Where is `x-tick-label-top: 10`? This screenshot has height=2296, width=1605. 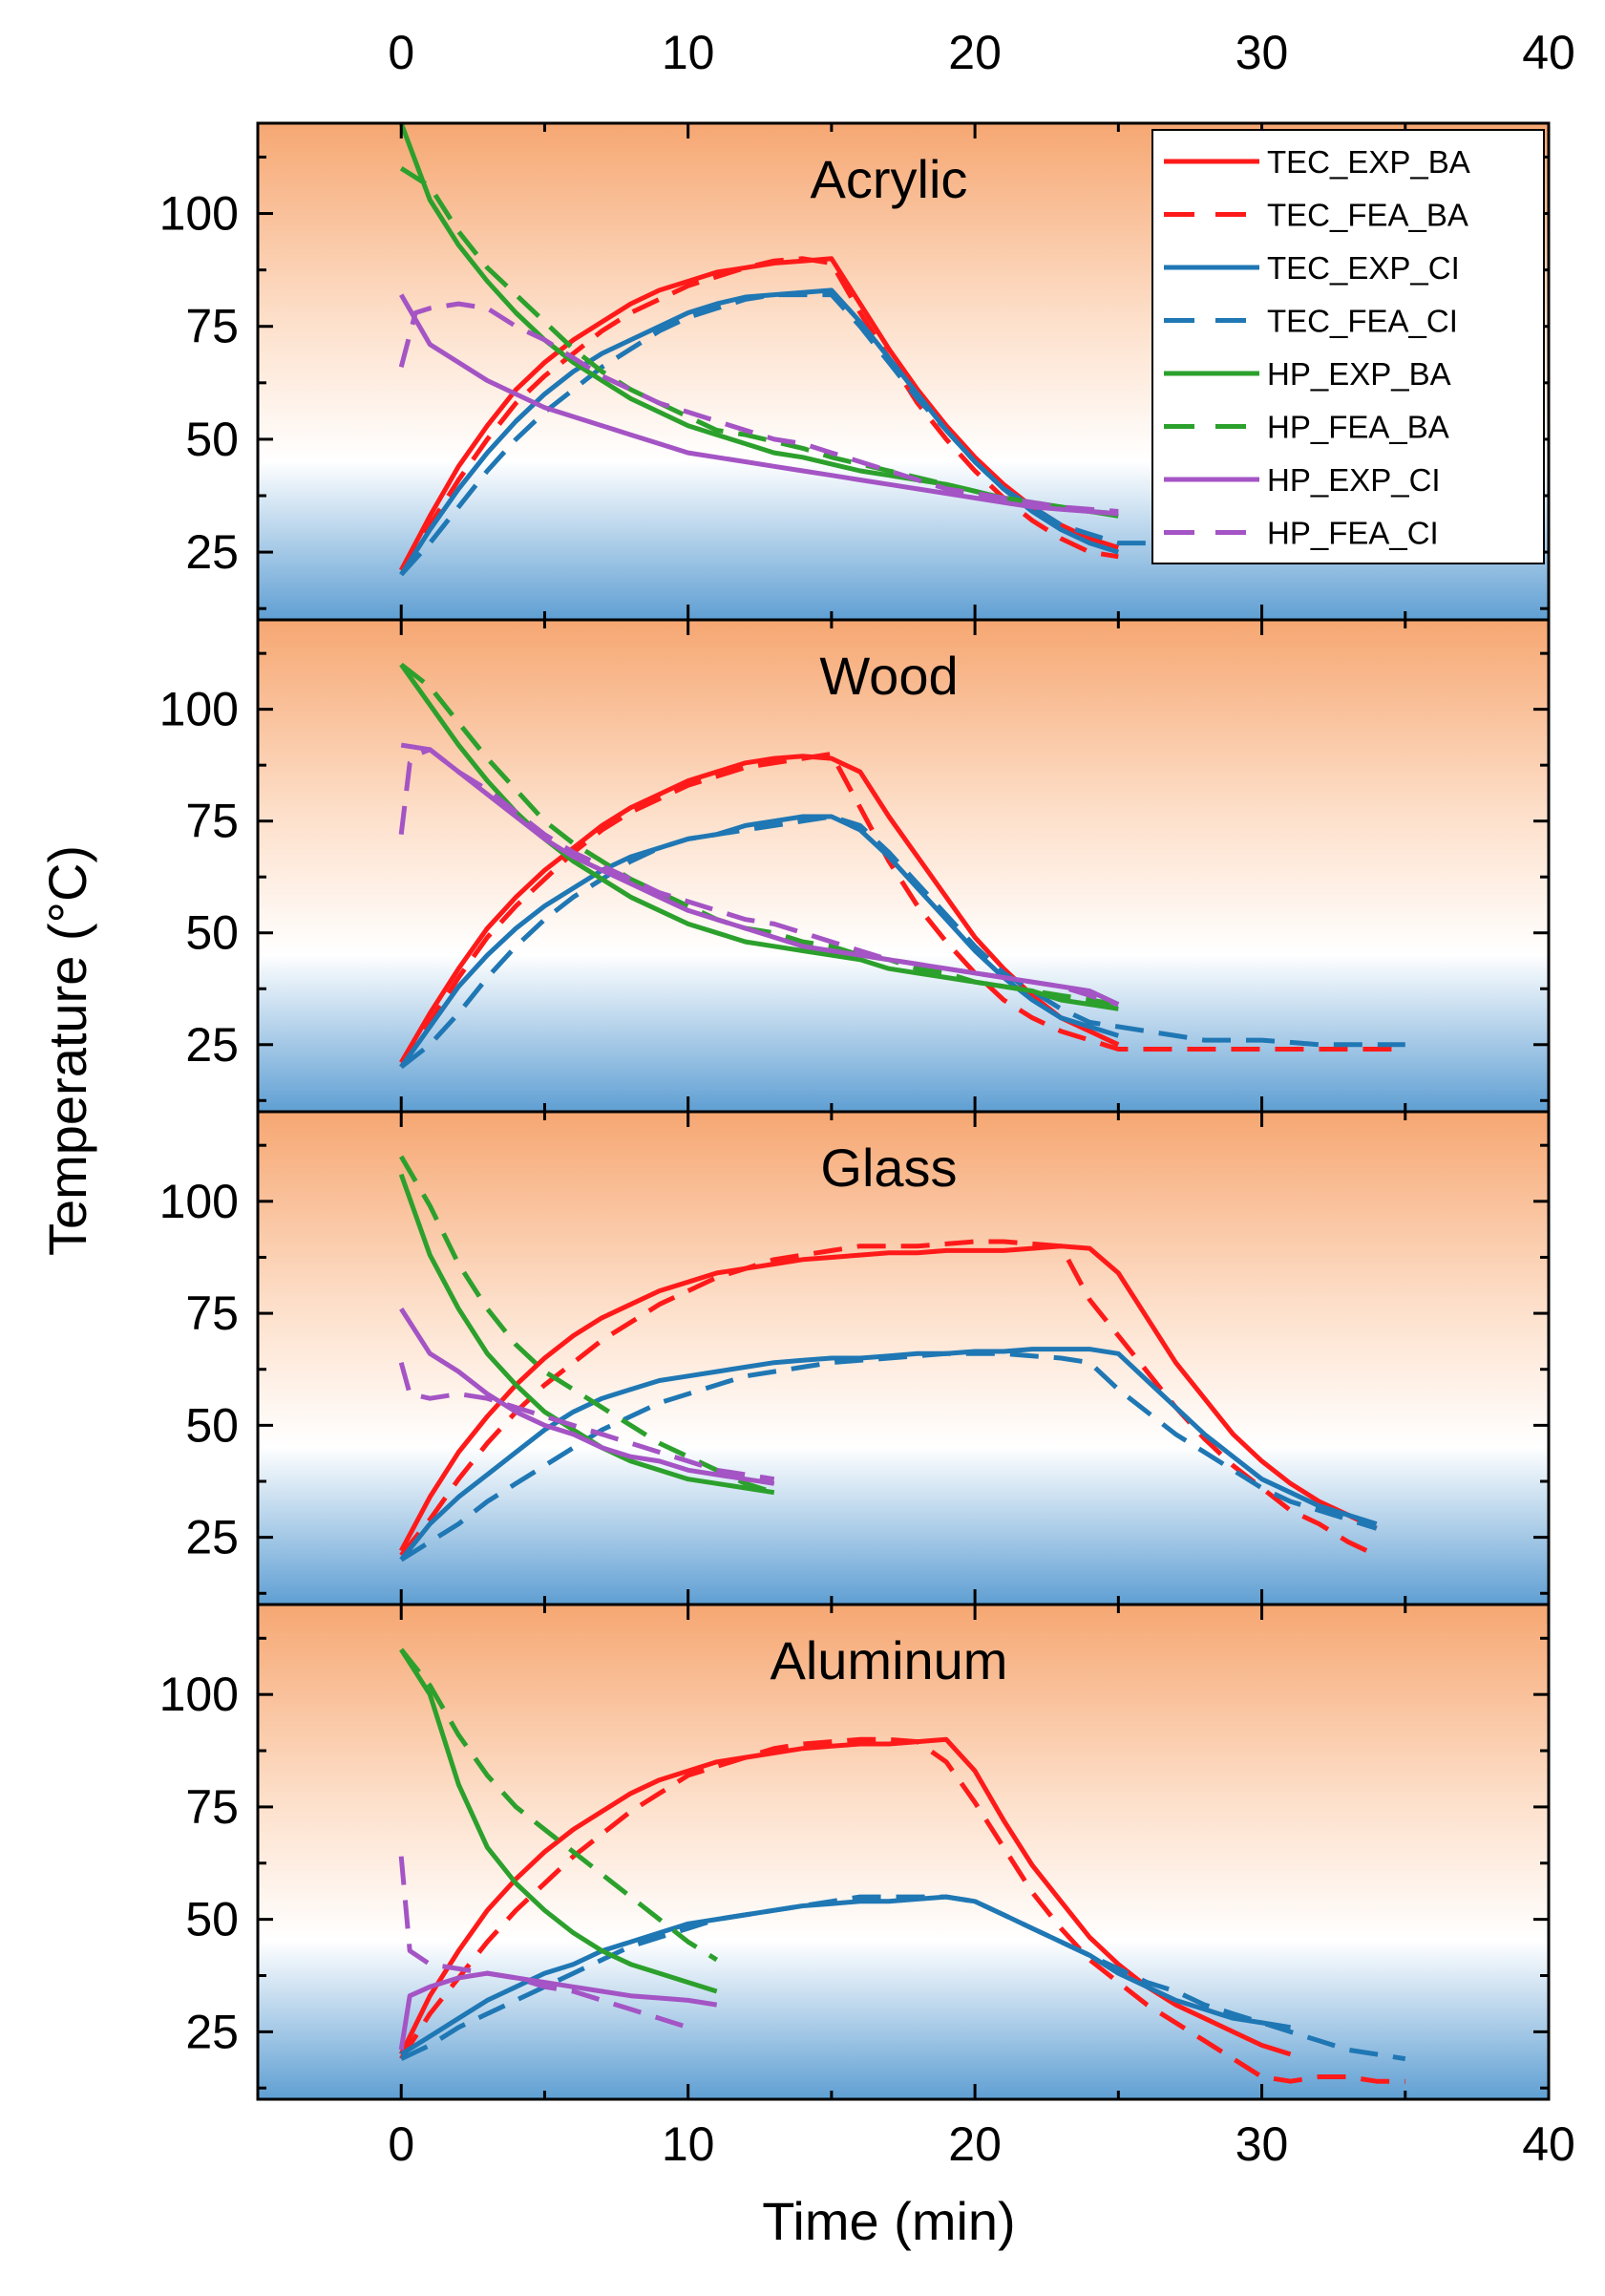 x-tick-label-top: 10 is located at coordinates (689, 52).